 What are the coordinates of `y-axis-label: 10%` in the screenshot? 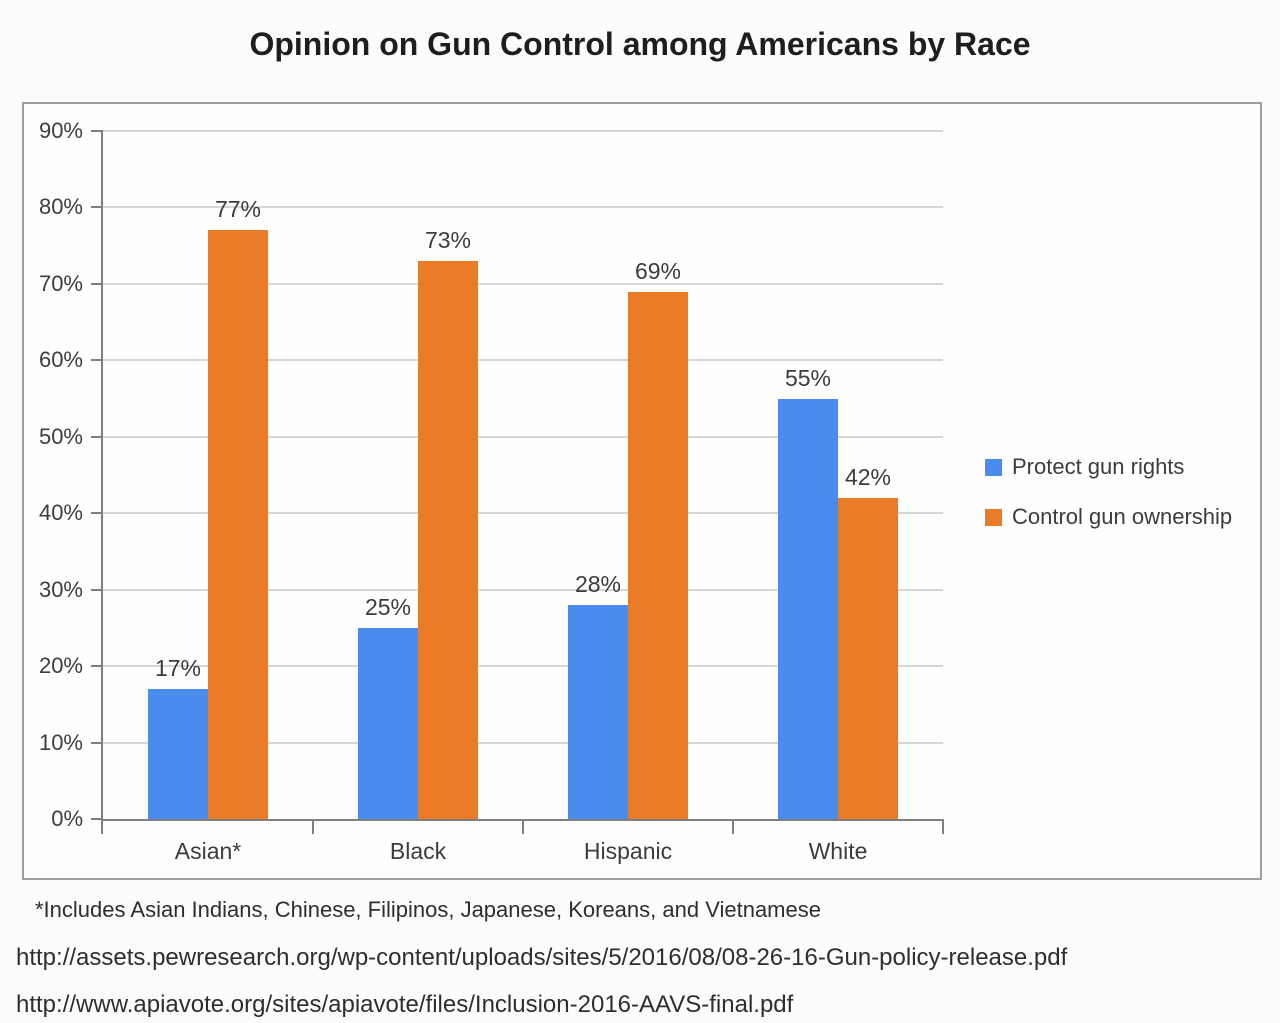 It's located at (60, 742).